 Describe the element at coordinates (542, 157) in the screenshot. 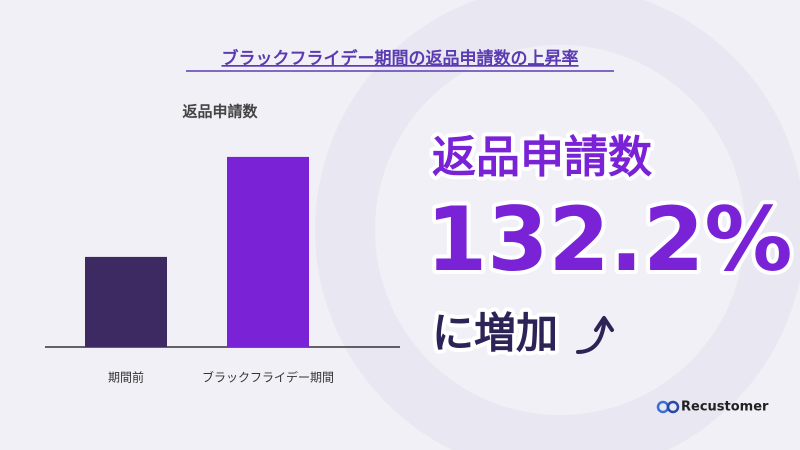

I see `callout-label: 返品申請数` at that location.